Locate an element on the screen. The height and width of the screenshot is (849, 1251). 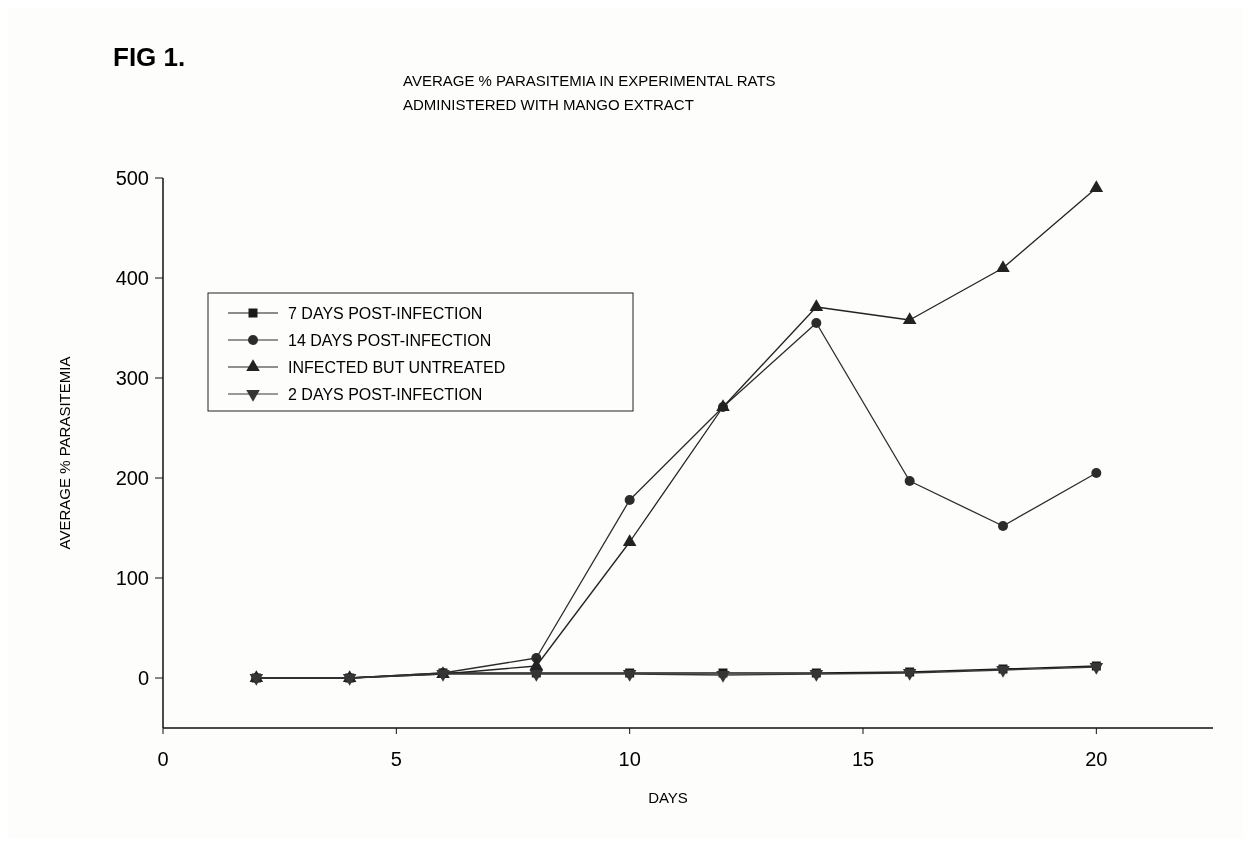
x-tick-label: 20 is located at coordinates (1096, 759).